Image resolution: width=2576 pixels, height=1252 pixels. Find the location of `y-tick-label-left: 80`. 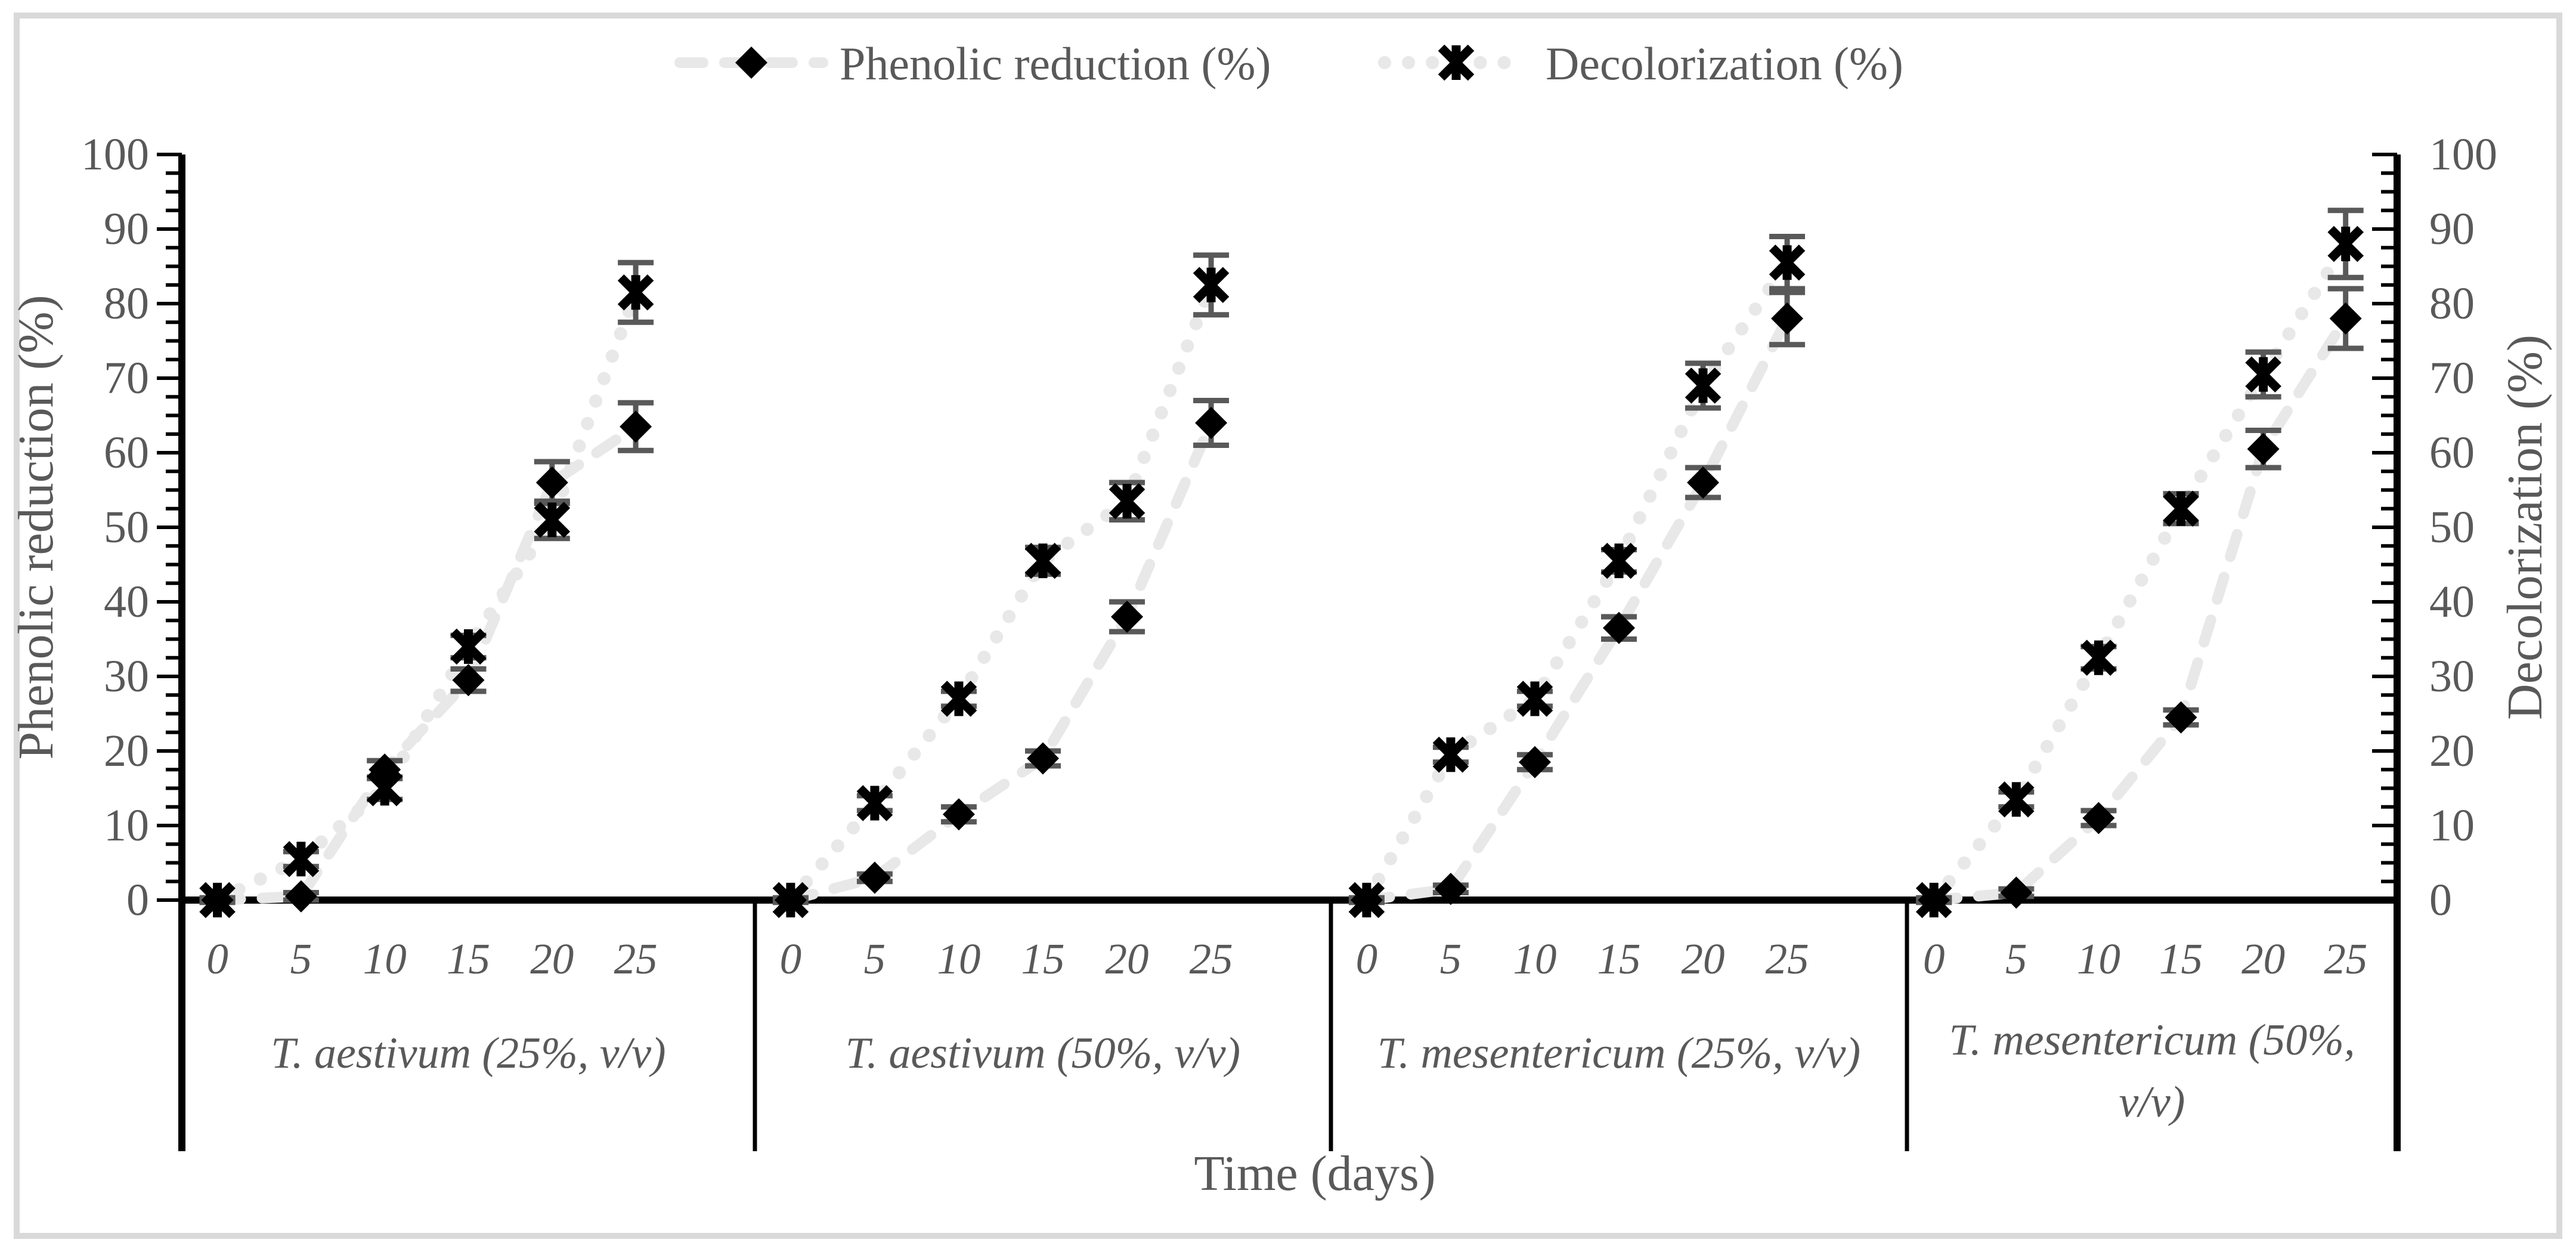

y-tick-label-left: 80 is located at coordinates (126, 304).